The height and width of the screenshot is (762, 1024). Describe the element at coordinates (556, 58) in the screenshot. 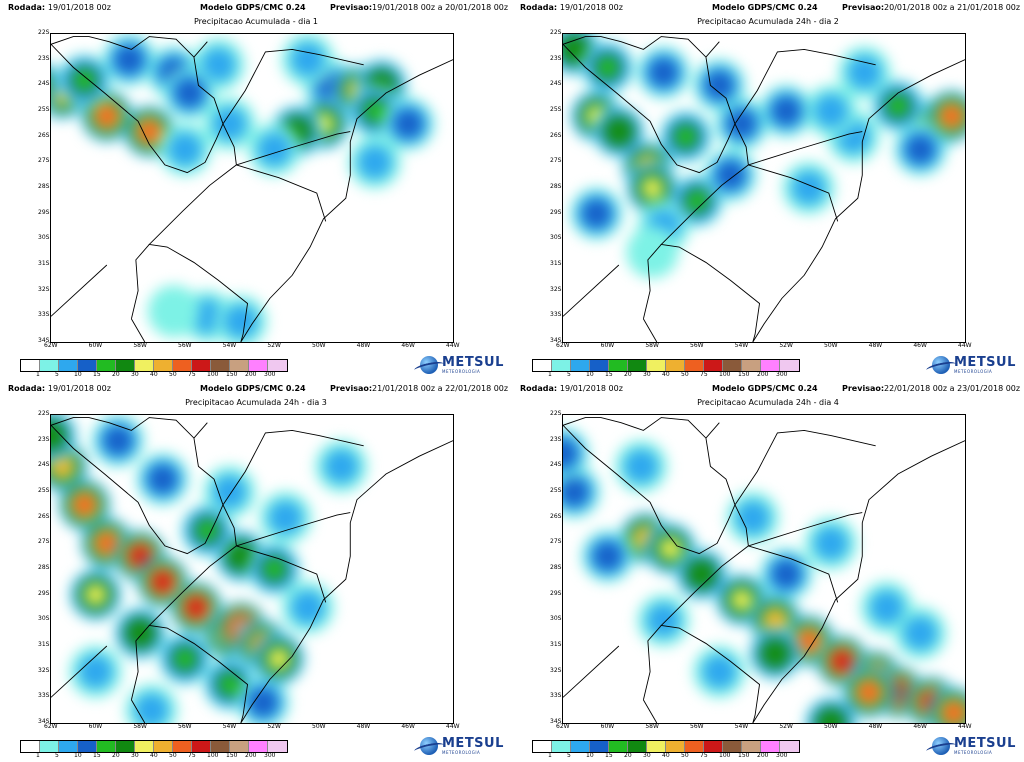

I see `lat-tick-label: 23S` at that location.